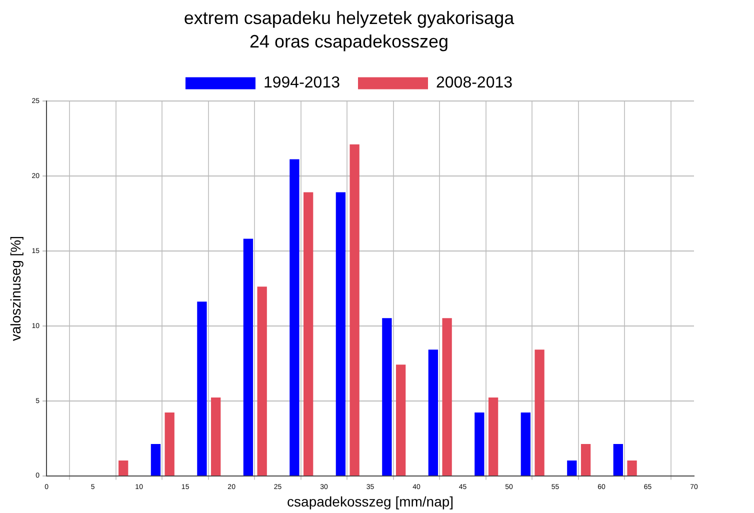 The width and height of the screenshot is (754, 513). I want to click on legend-label: 2008-2013, so click(474, 83).